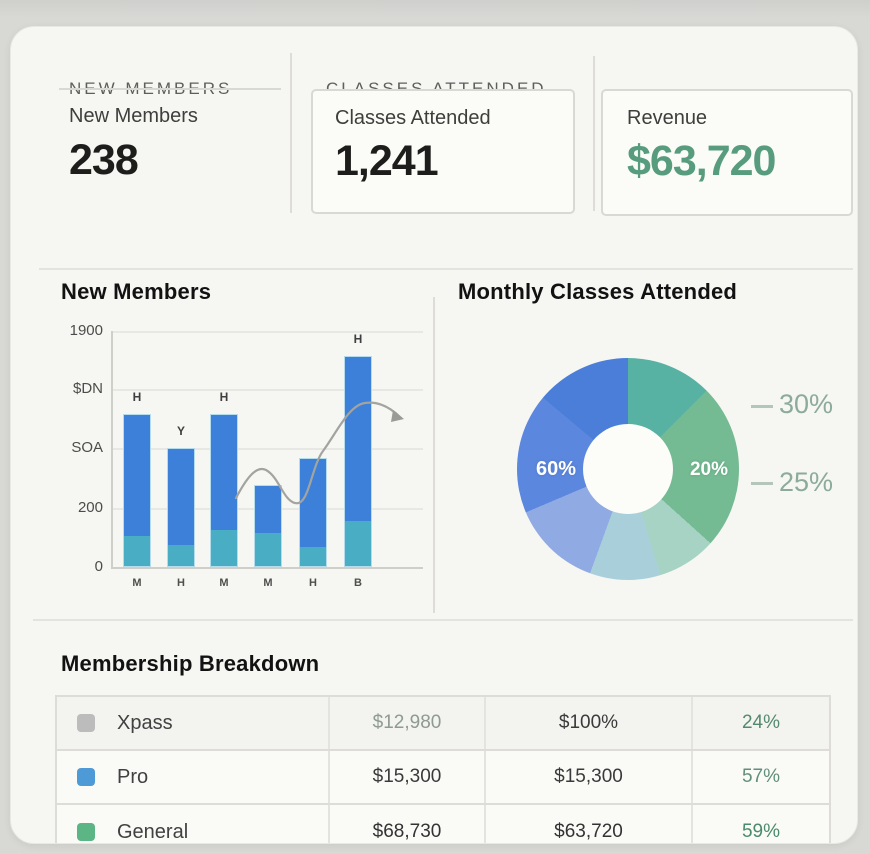 The image size is (870, 854). I want to click on trend-line-path, so click(318, 453).